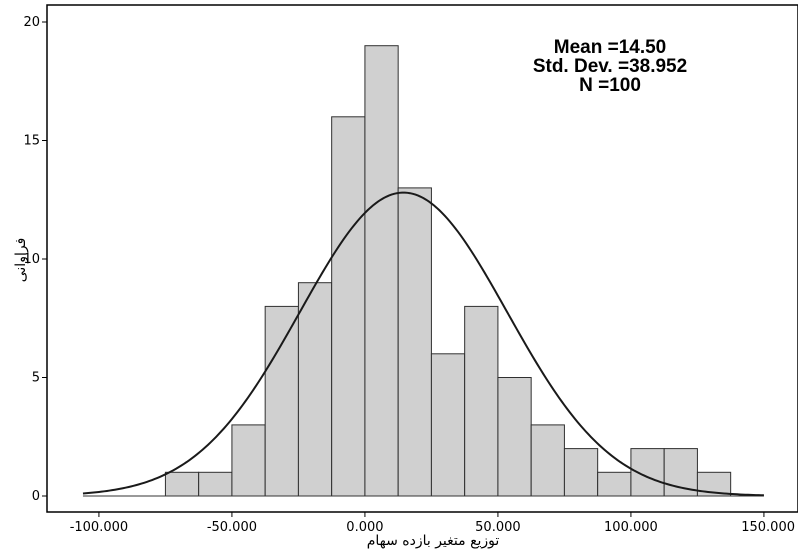 The width and height of the screenshot is (798, 551). I want to click on y-tick-label: 15, so click(31, 141).